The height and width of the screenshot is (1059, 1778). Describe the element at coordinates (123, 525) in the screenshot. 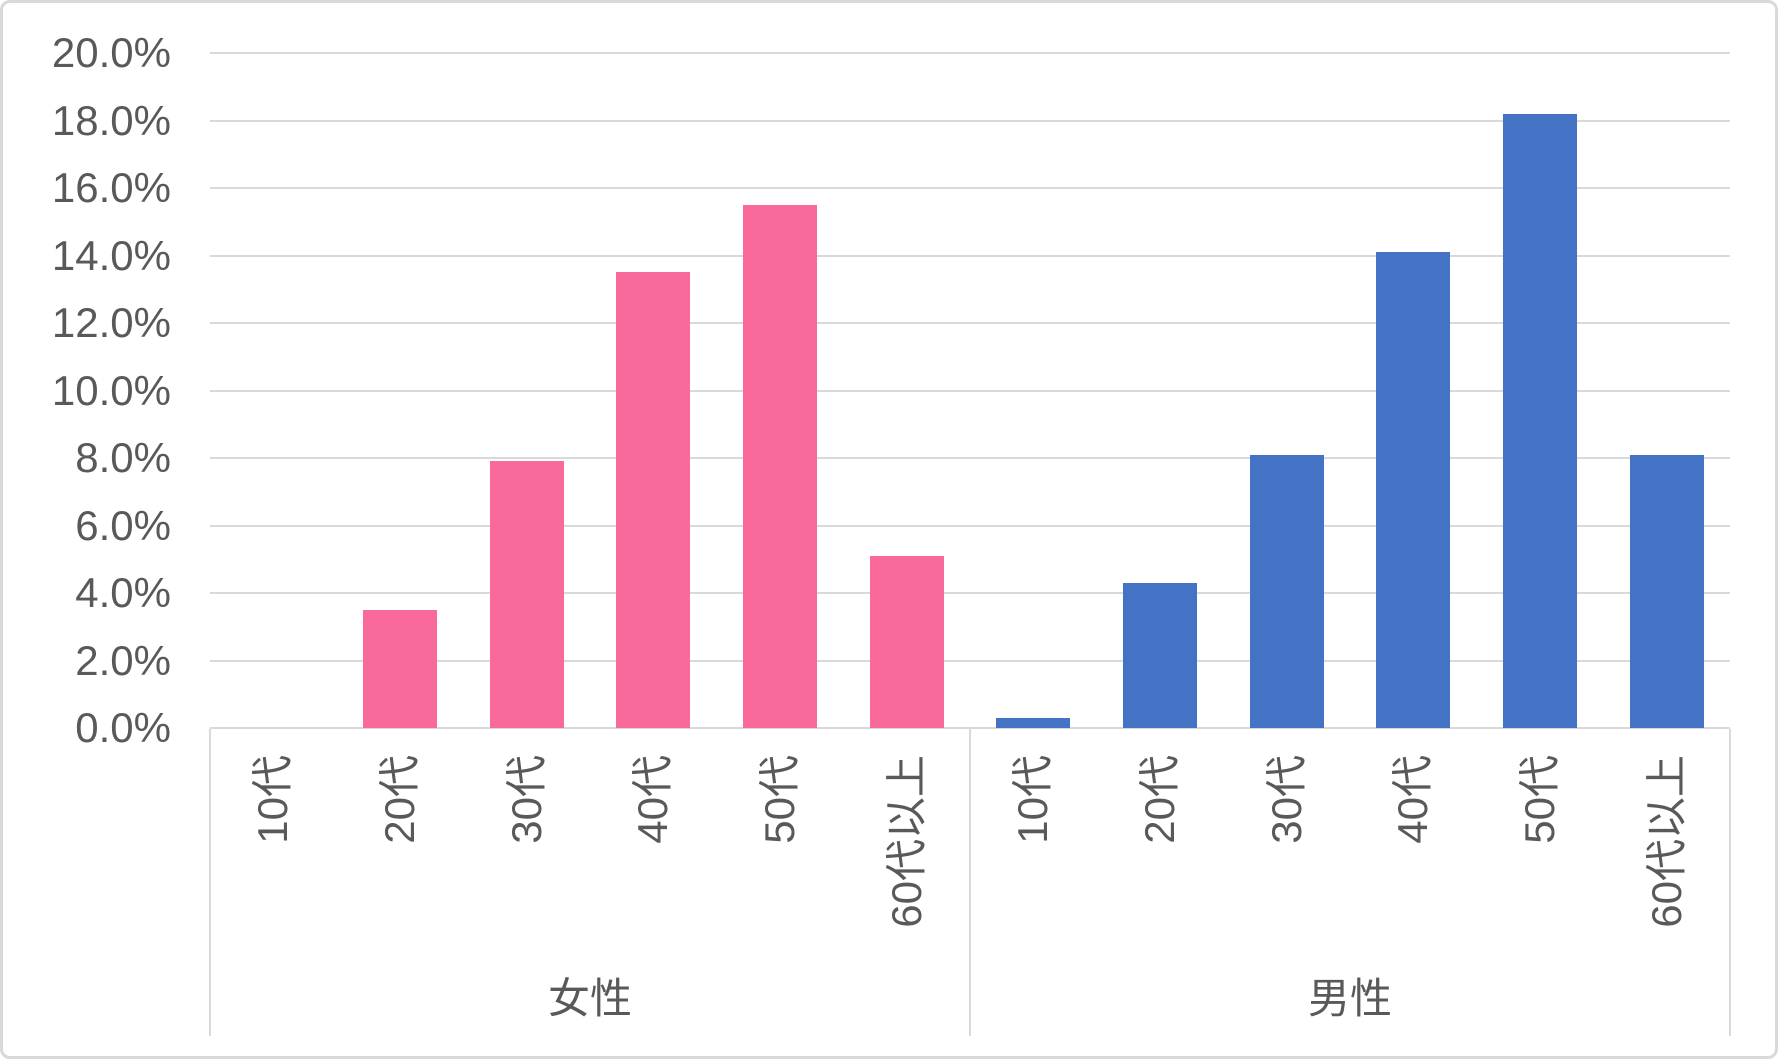

I see `y-axis-tick-label: 6.0%` at that location.